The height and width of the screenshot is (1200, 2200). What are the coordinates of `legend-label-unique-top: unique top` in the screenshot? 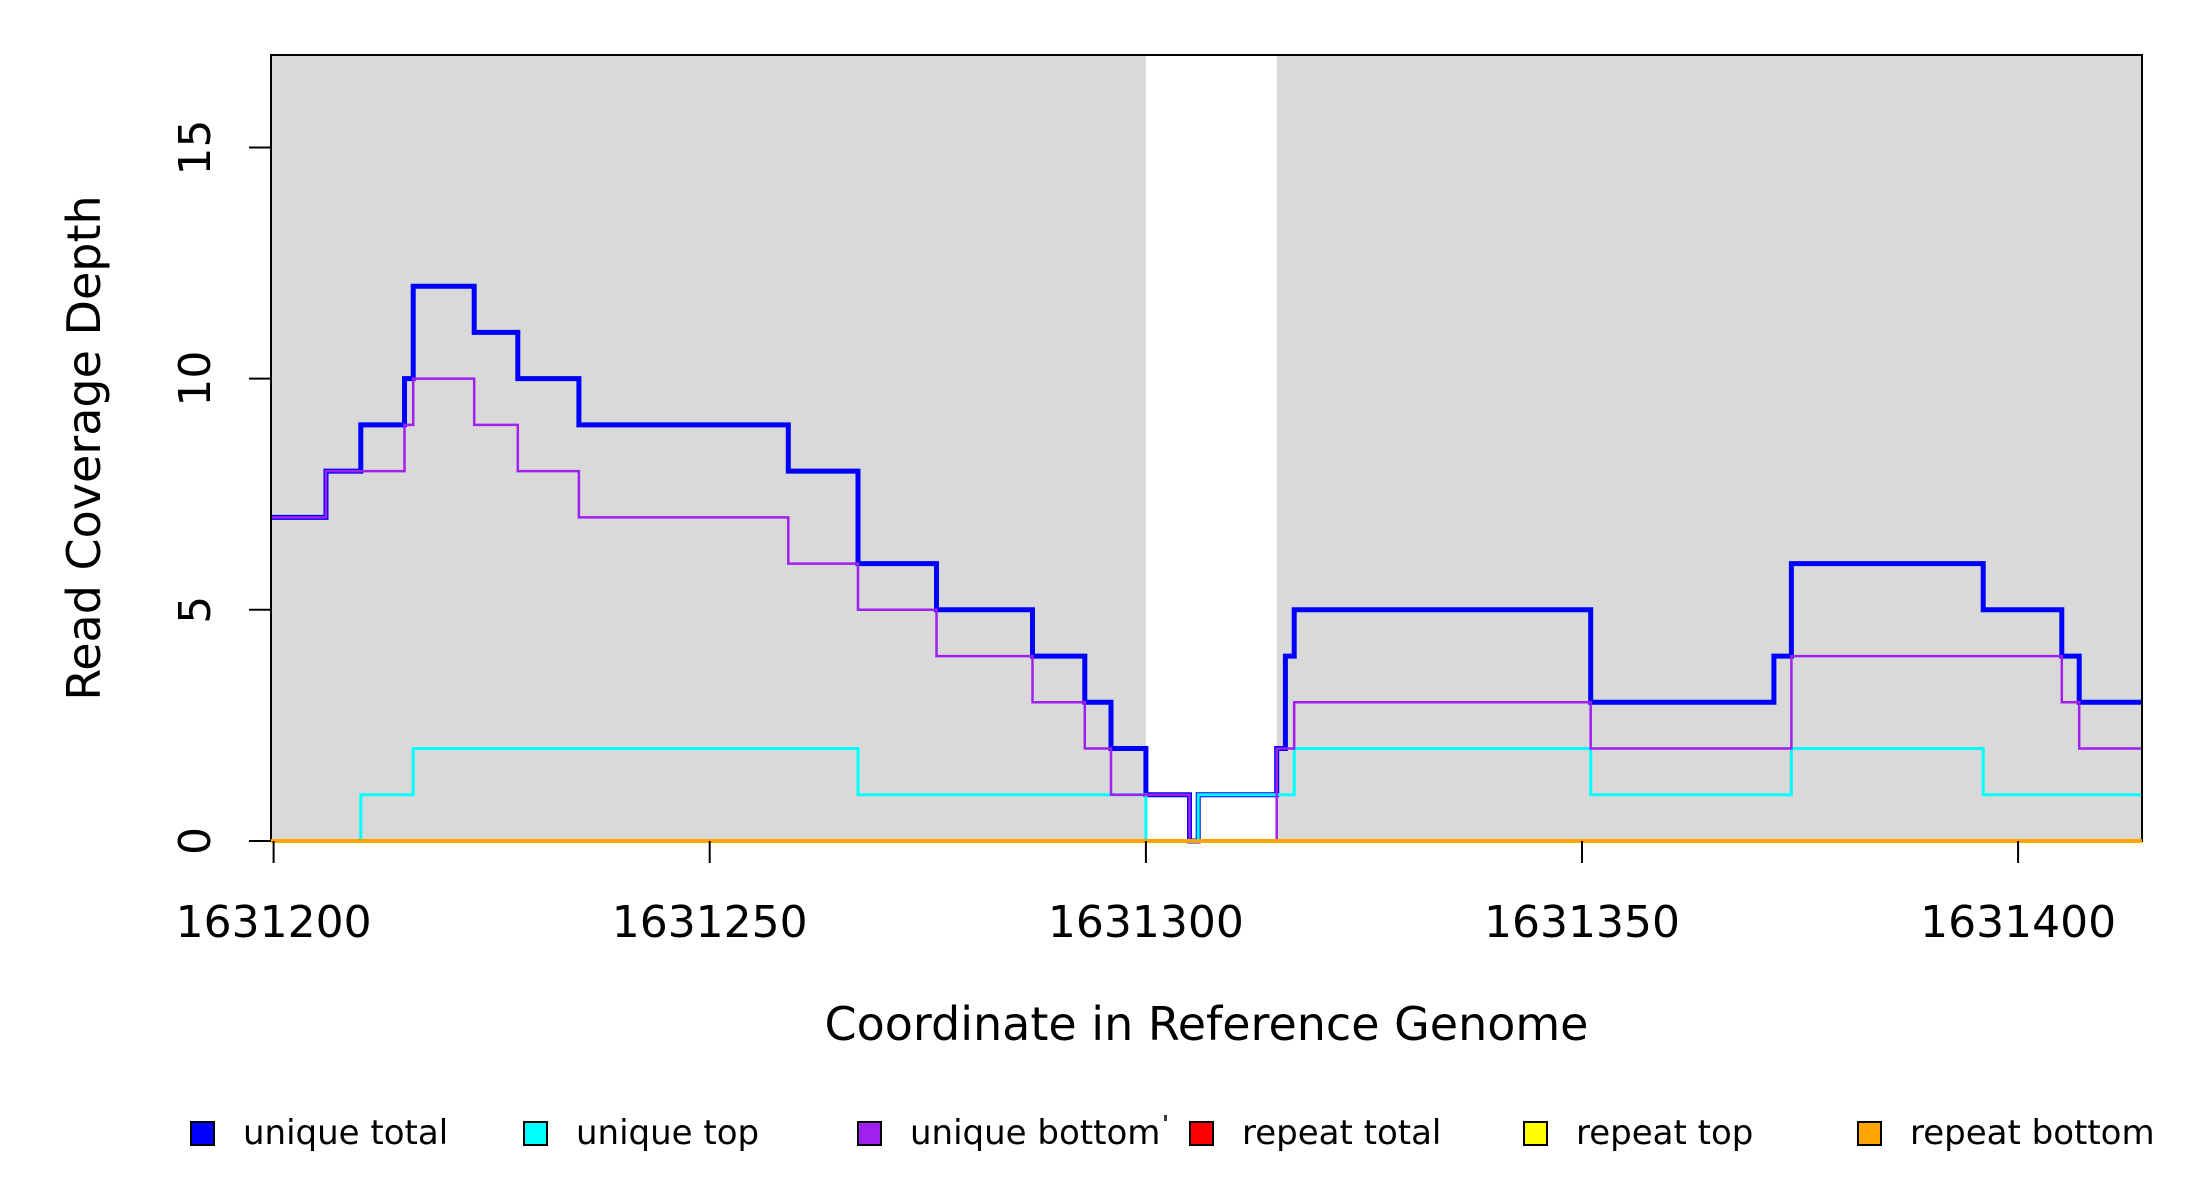 It's located at (667, 1133).